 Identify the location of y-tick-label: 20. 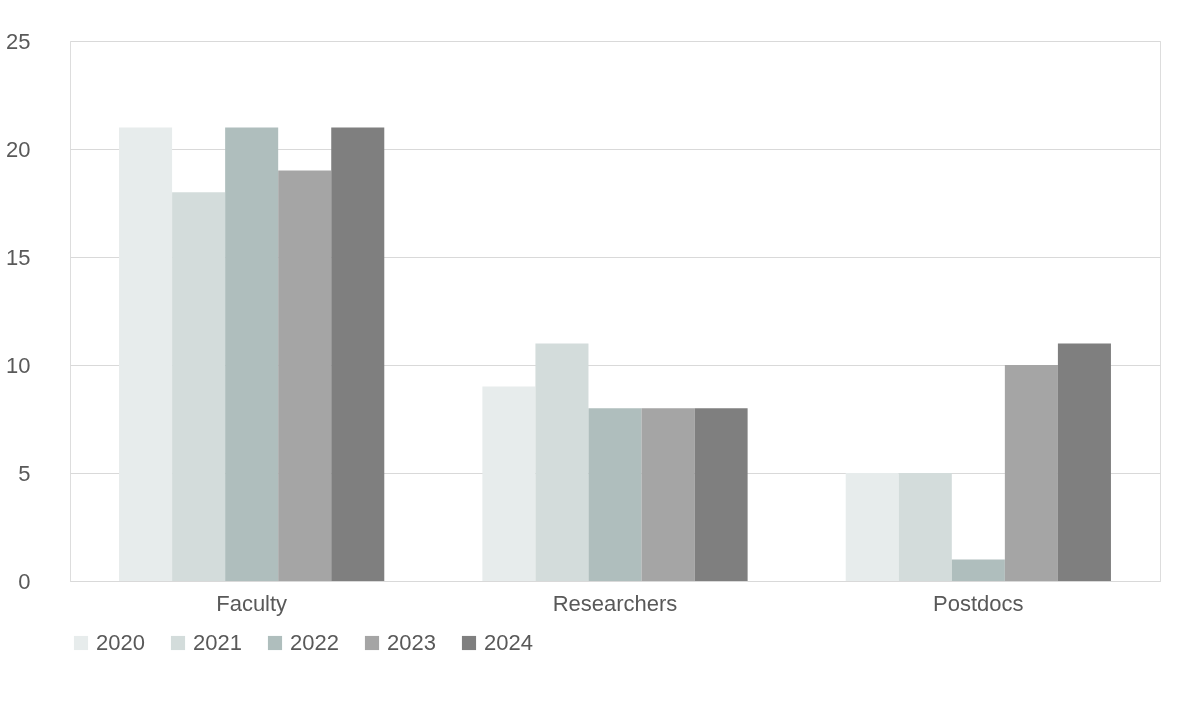
(18, 149).